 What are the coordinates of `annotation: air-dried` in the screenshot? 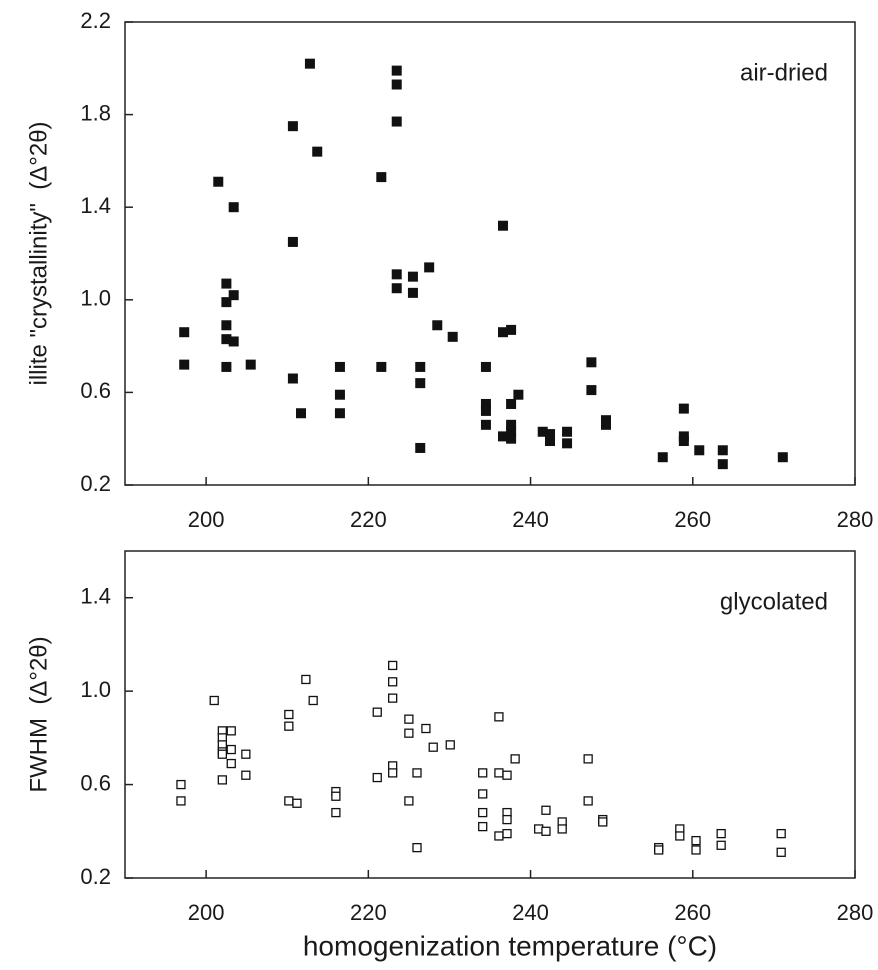 It's located at (784, 72).